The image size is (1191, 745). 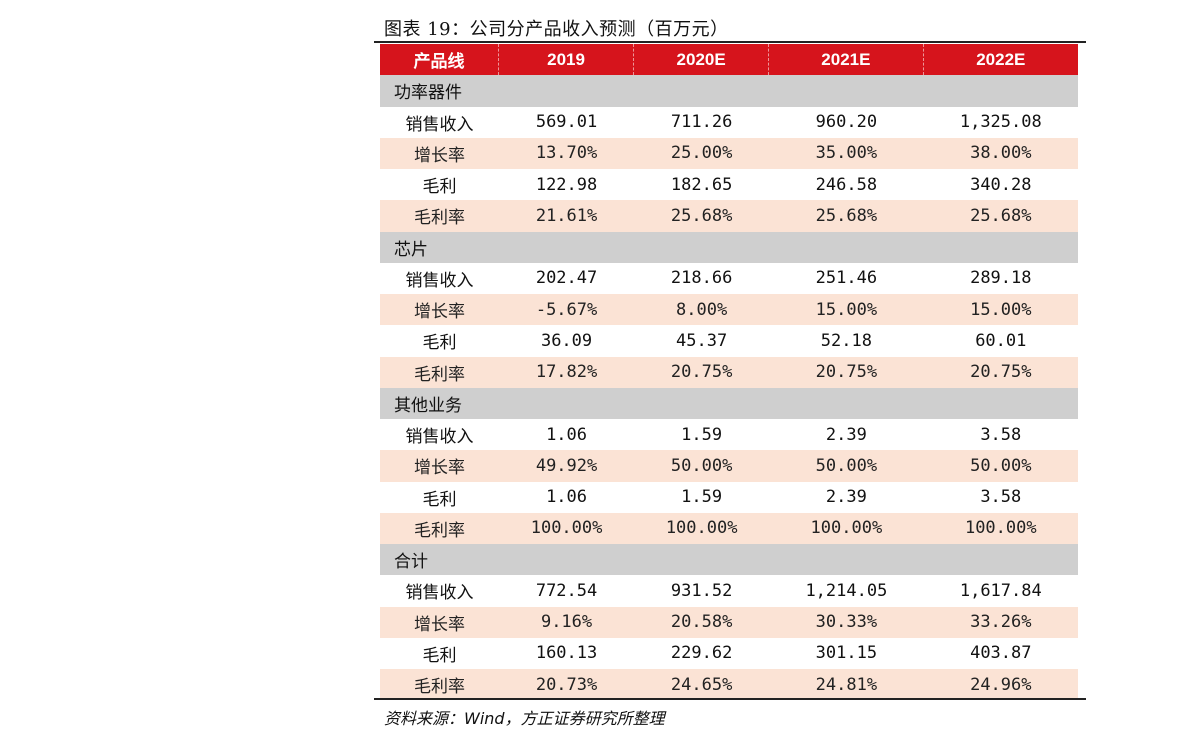 What do you see at coordinates (729, 434) in the screenshot?
I see `table-row: 销售收入 1.06 1.59 2.39 3.58` at bounding box center [729, 434].